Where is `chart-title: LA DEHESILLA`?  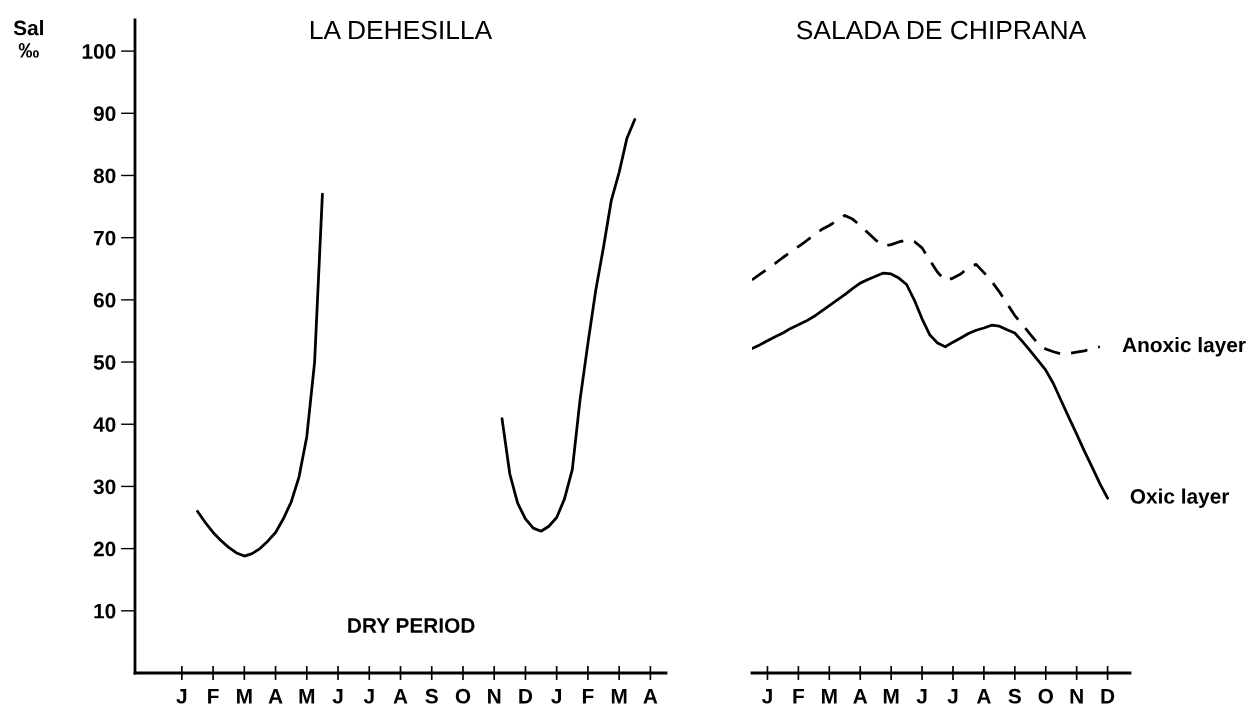
chart-title: LA DEHESILLA is located at coordinates (401, 30).